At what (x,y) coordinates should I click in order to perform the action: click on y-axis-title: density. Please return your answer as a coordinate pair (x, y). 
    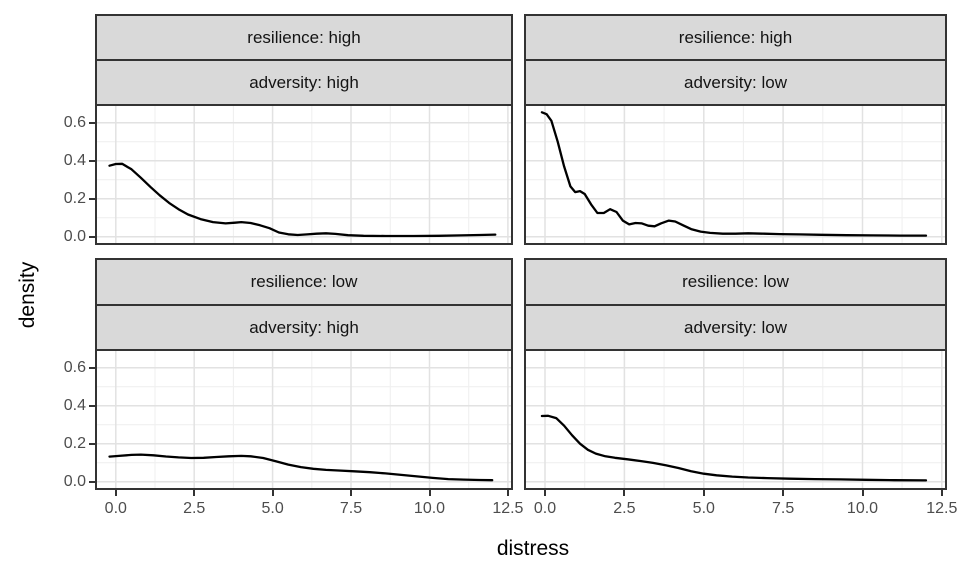
    Looking at the image, I should click on (27, 295).